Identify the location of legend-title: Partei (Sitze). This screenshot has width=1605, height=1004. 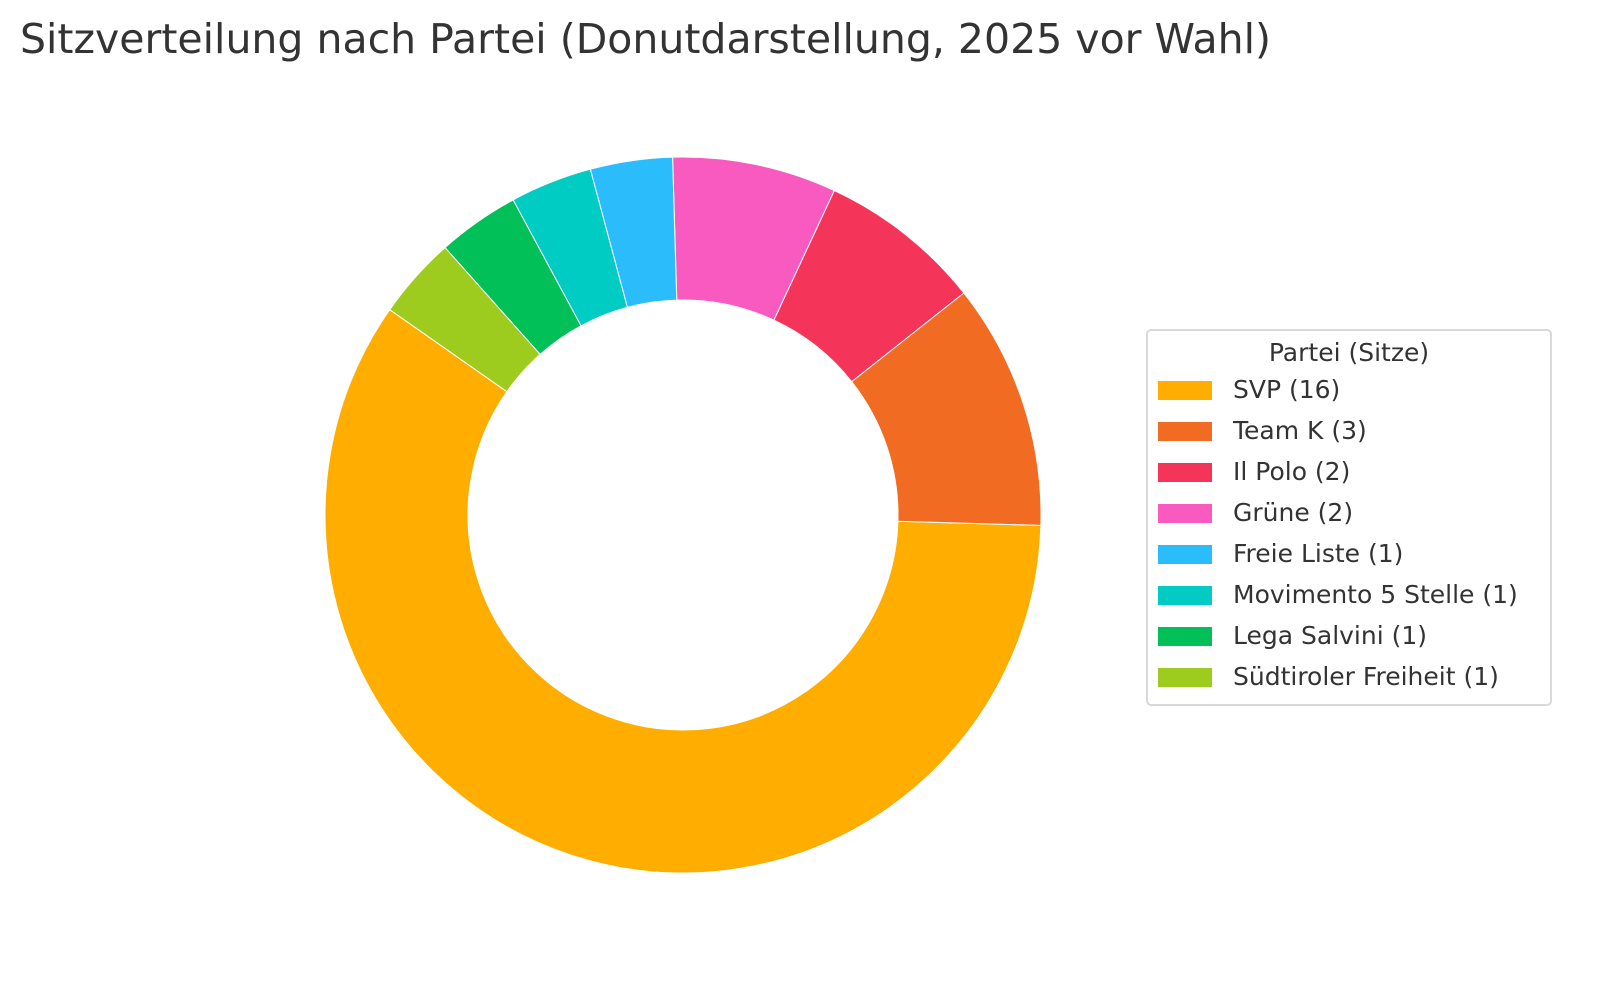
(1349, 352).